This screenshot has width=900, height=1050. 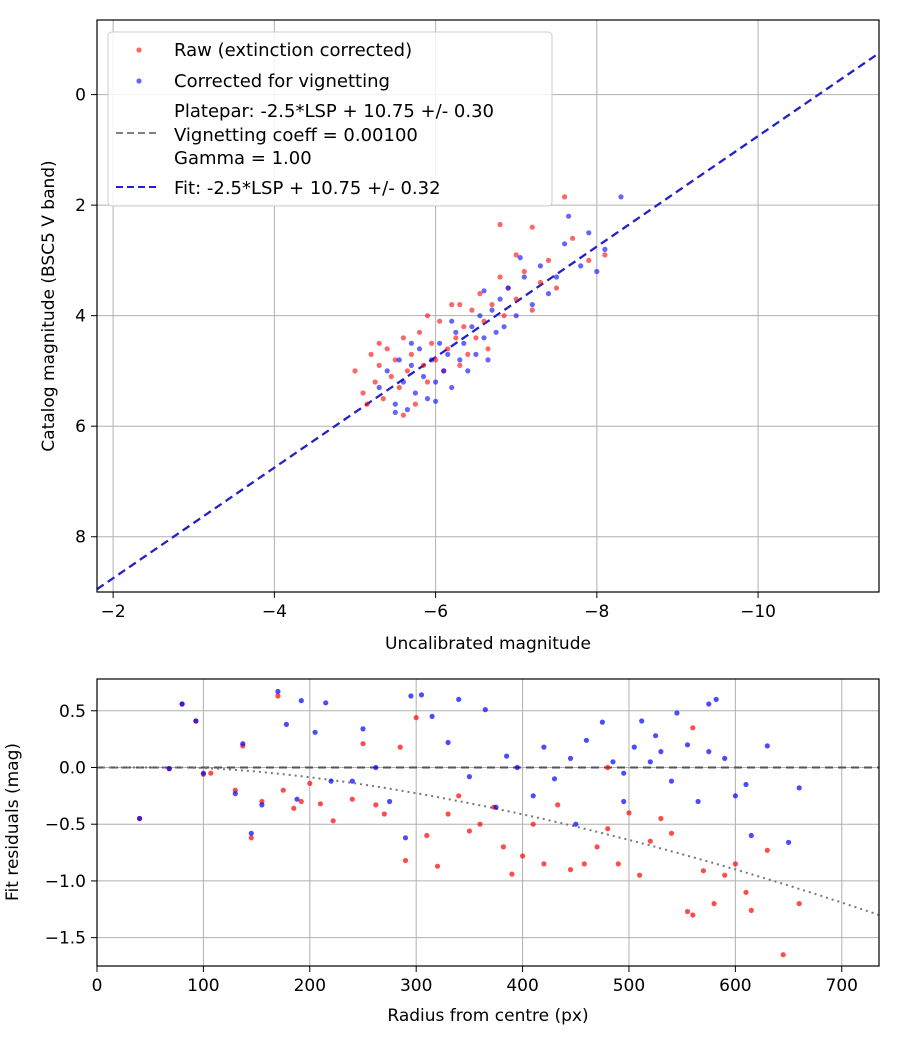 What do you see at coordinates (274, 612) in the screenshot?
I see `x-tick-label: −4` at bounding box center [274, 612].